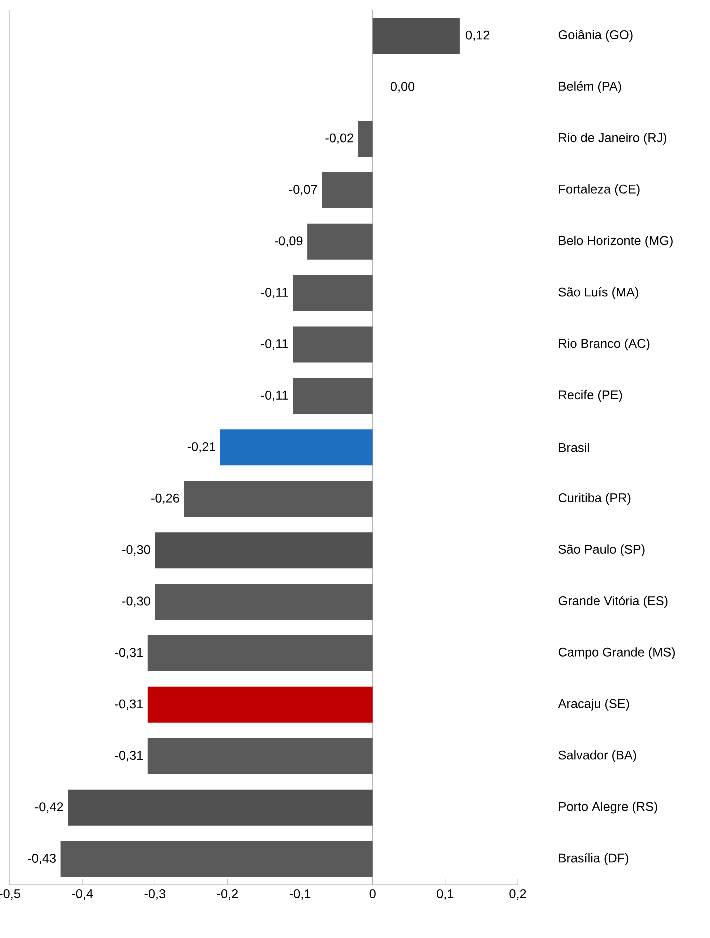 This screenshot has width=710, height=938. What do you see at coordinates (300, 895) in the screenshot?
I see `x-tick-label: -0,1` at bounding box center [300, 895].